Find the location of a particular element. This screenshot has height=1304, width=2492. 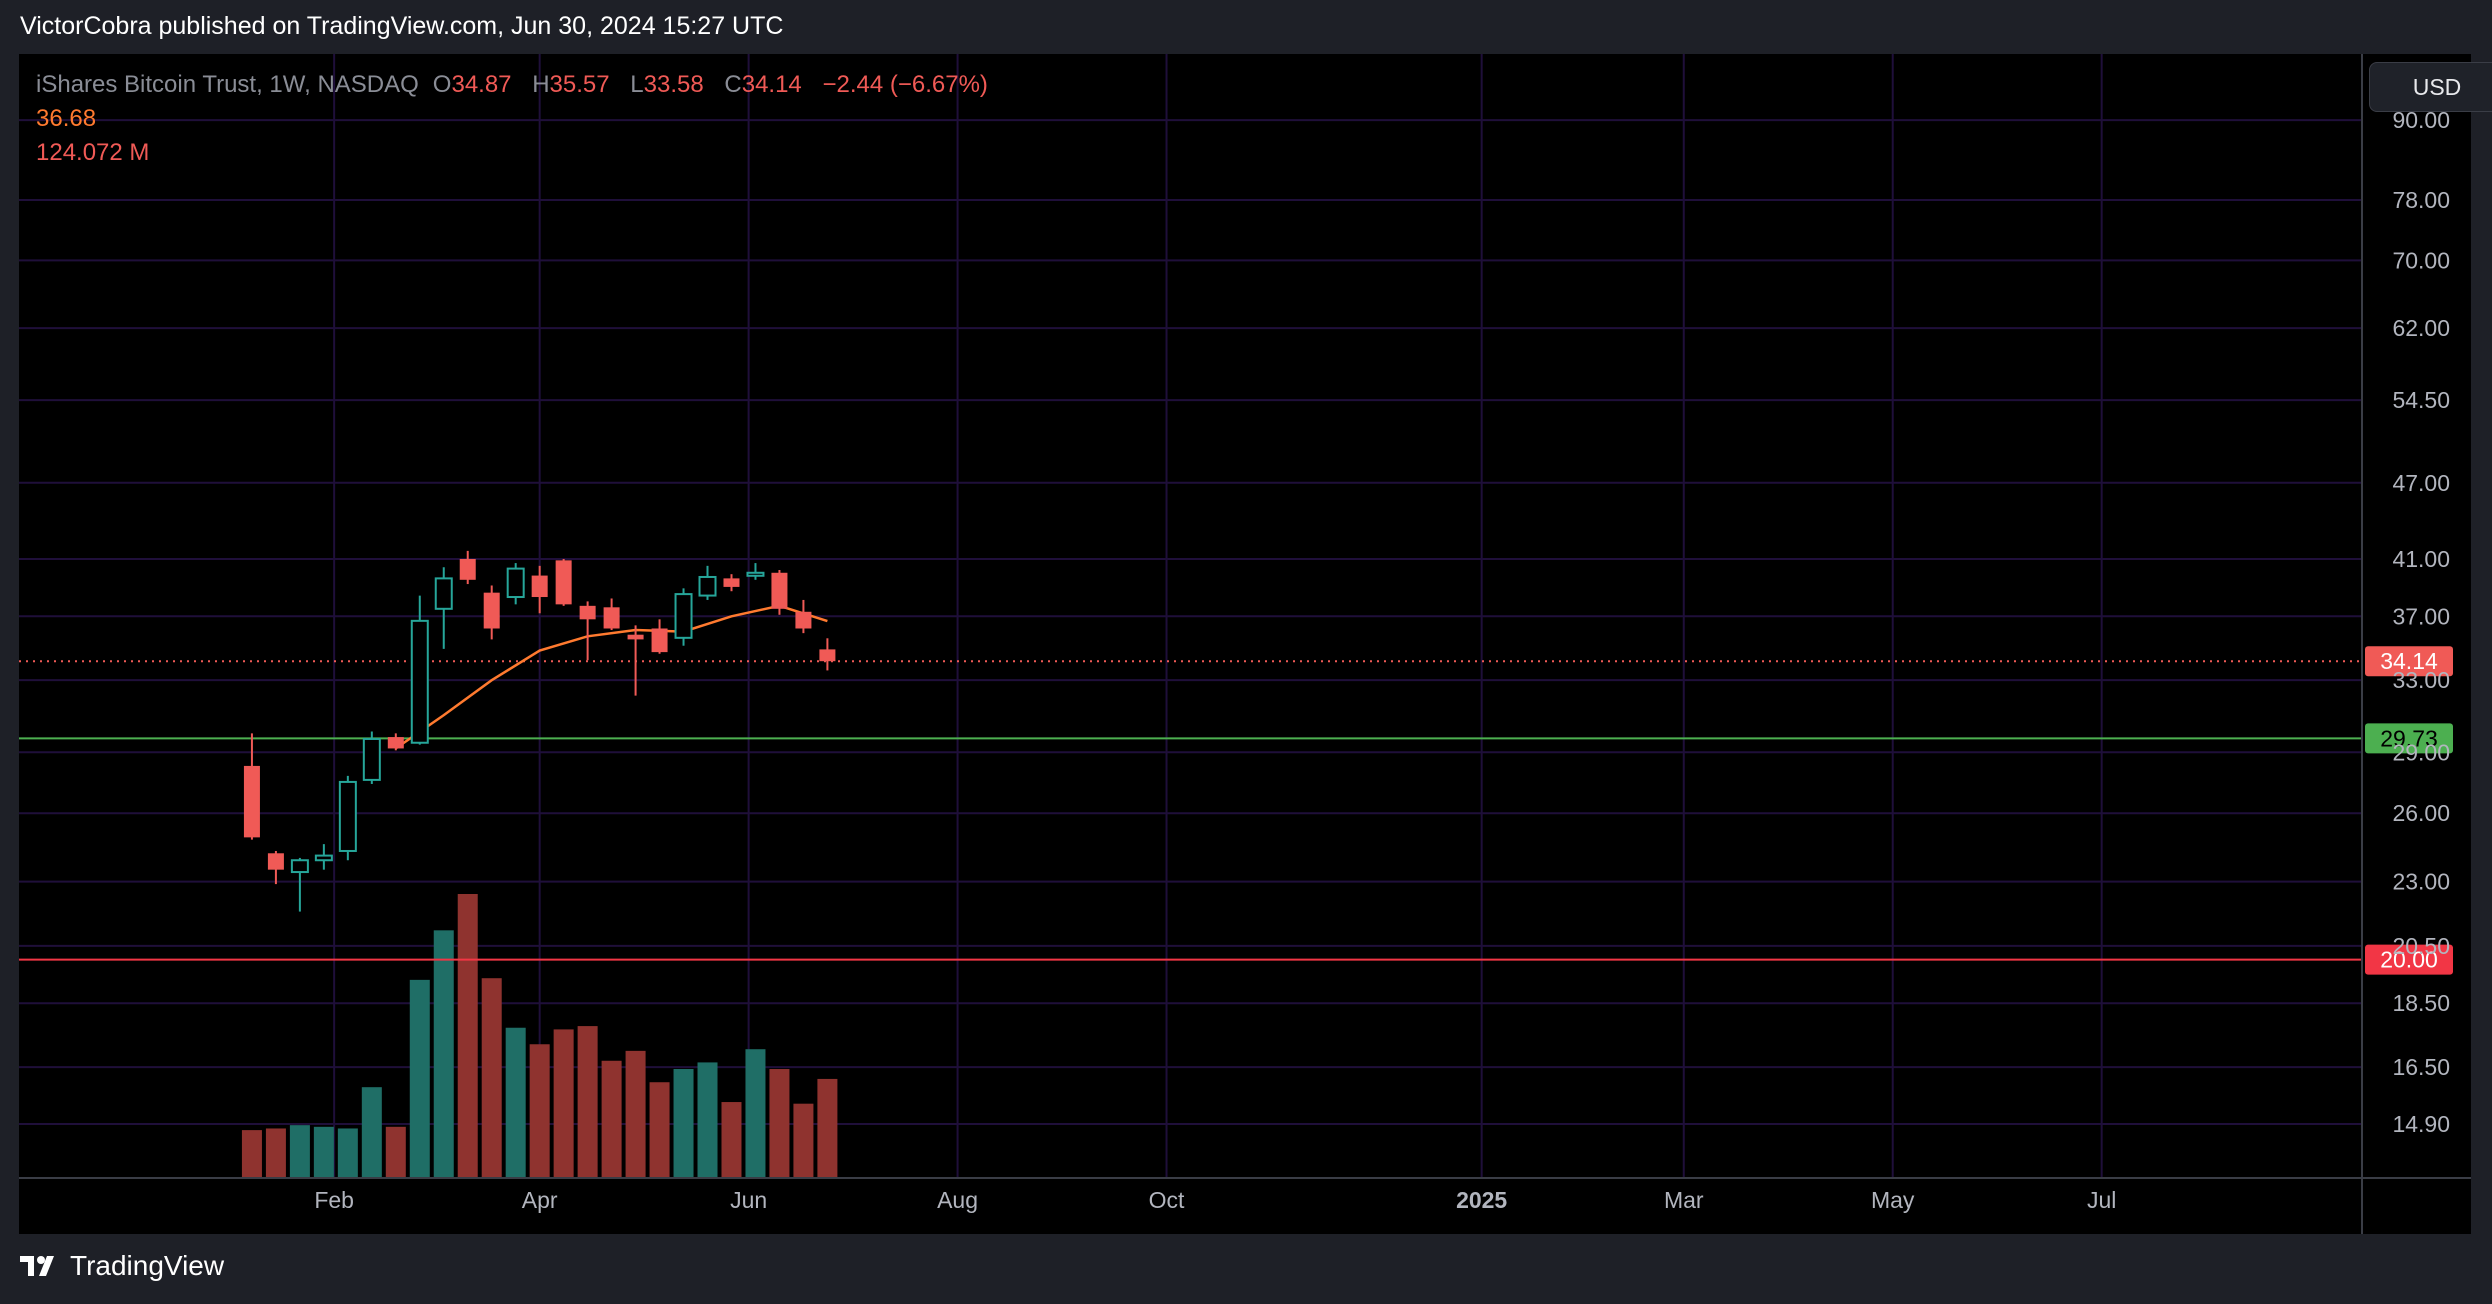

tradingview-logo-icon is located at coordinates (37, 1266).